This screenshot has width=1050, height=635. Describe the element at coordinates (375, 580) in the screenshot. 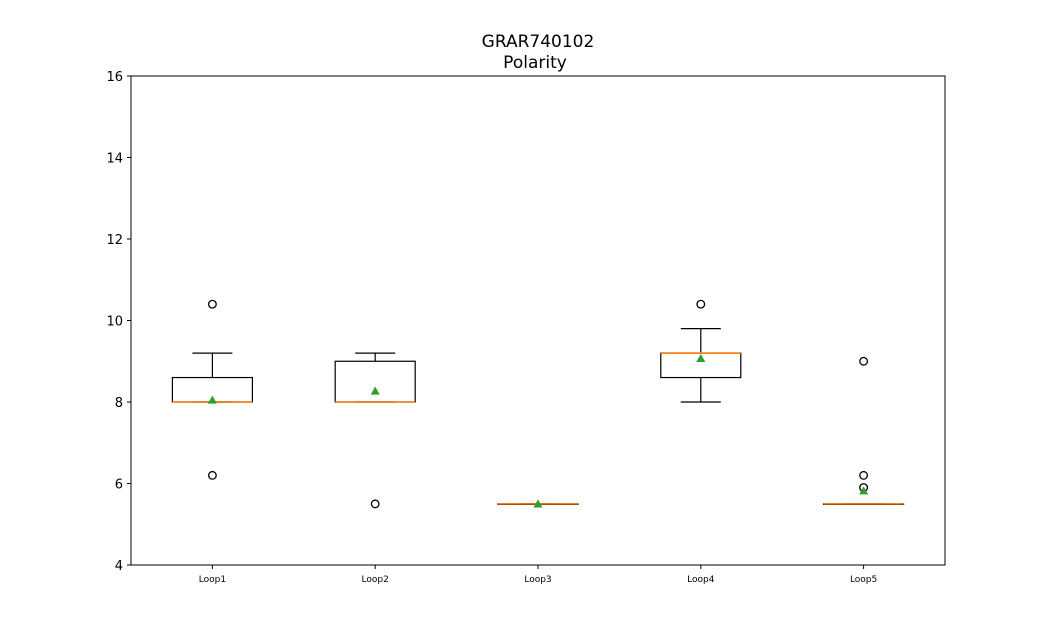

I see `x-tick-label: Loop2` at that location.